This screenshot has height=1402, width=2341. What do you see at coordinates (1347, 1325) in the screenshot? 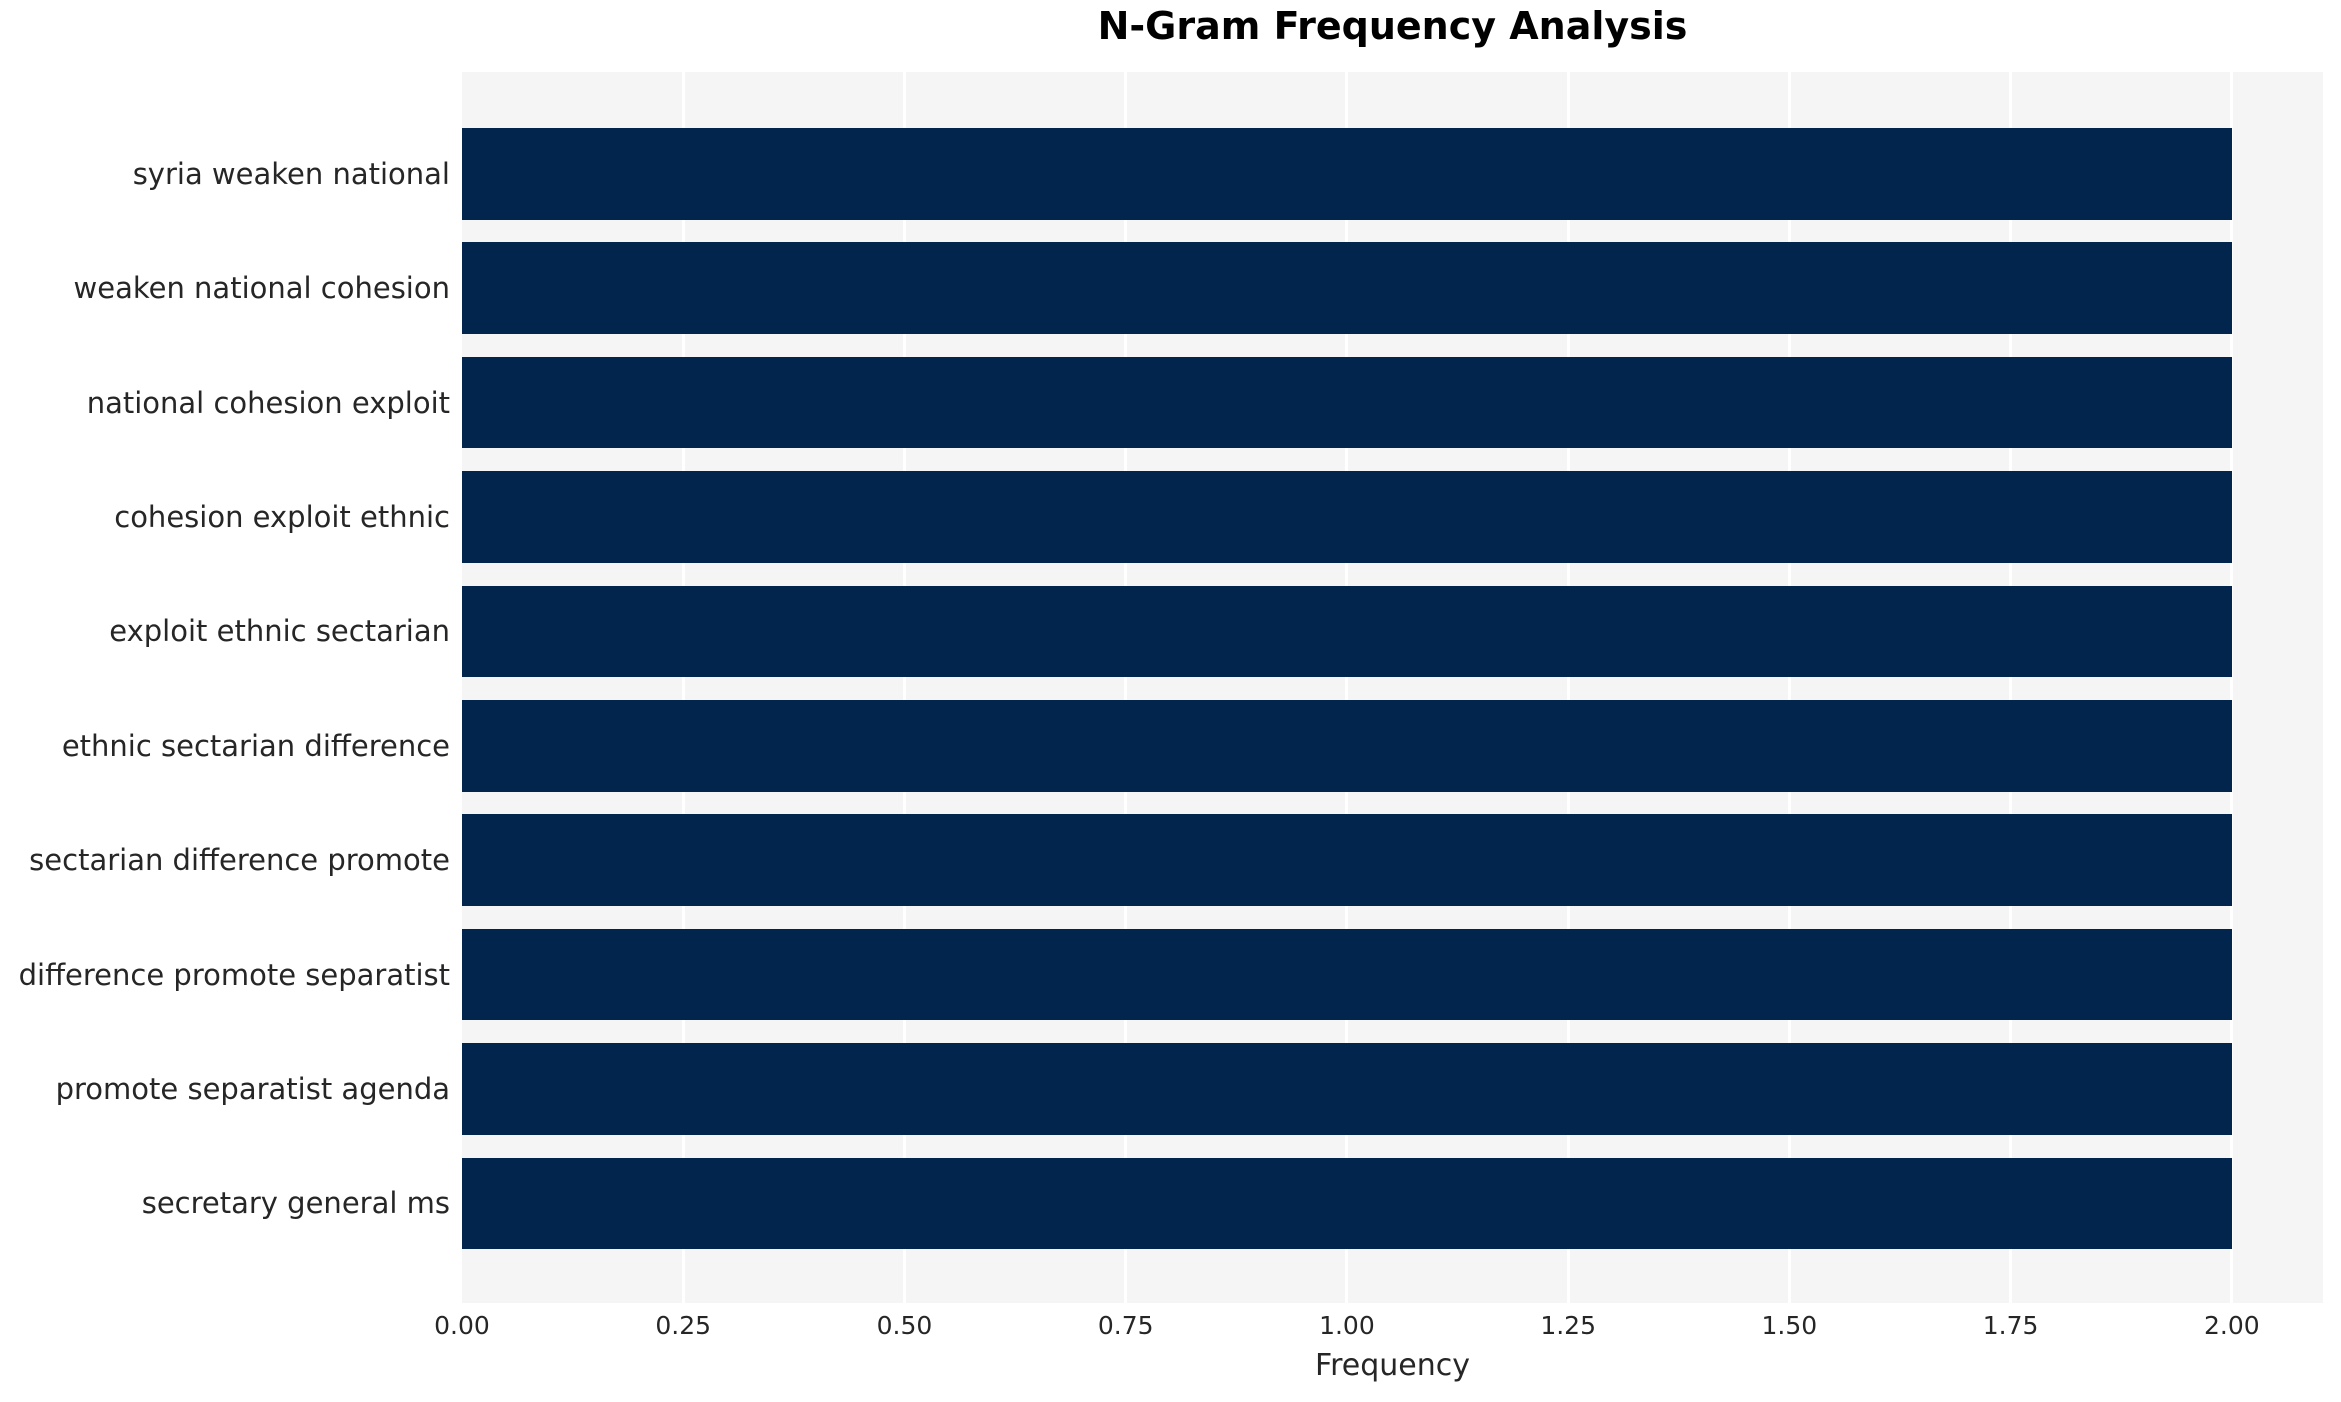
I see `x-tick-label: 1.00` at bounding box center [1347, 1325].